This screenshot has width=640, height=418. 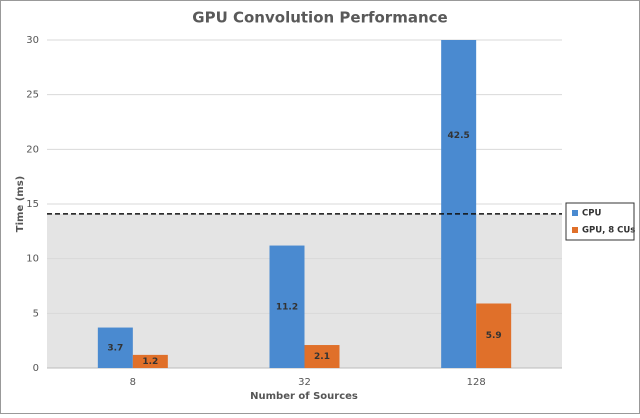 I want to click on y-tick-label: 5, so click(x=36, y=313).